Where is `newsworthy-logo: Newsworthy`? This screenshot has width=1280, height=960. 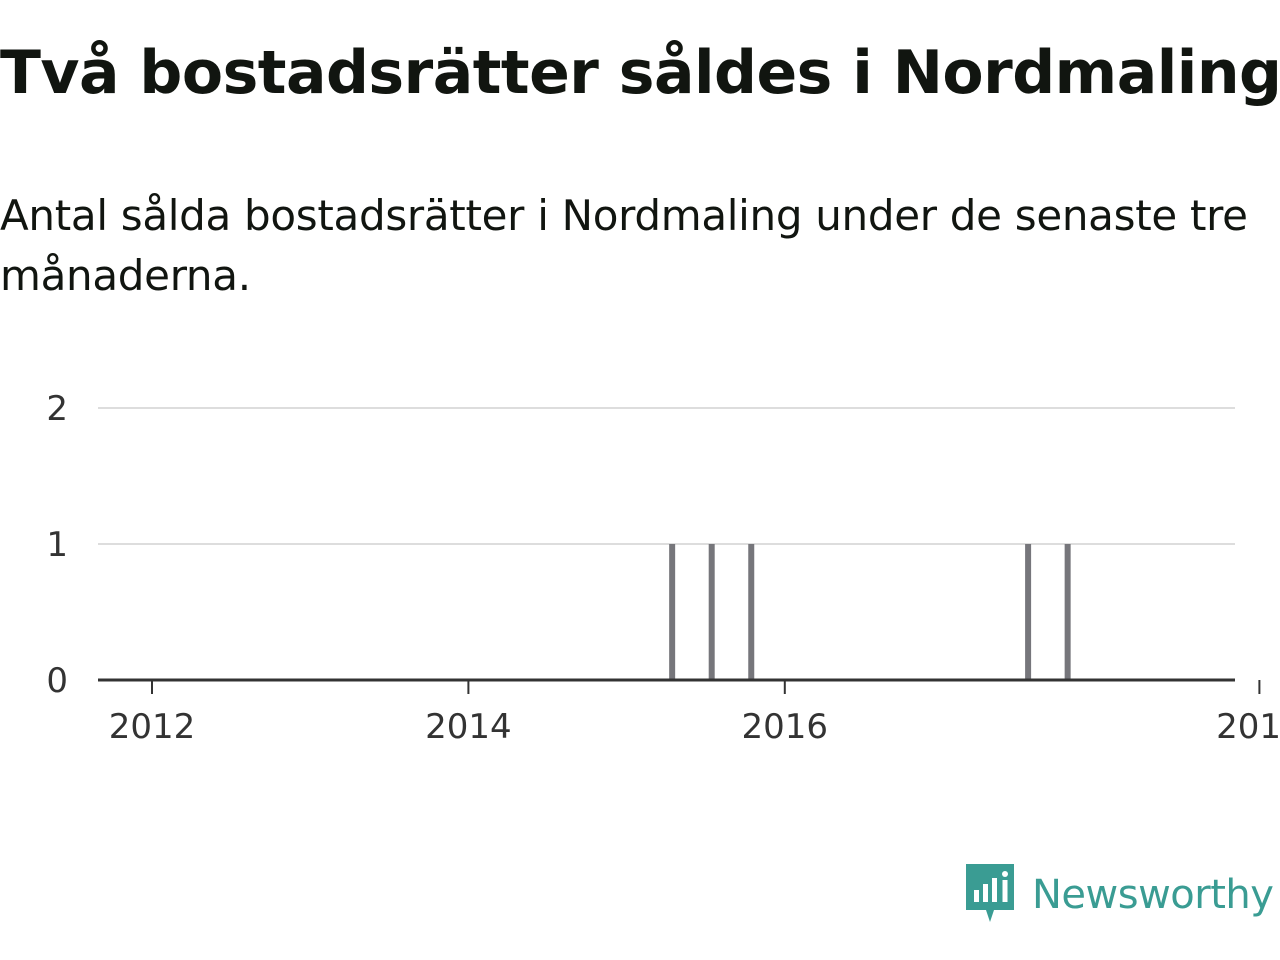 newsworthy-logo: Newsworthy is located at coordinates (1119, 895).